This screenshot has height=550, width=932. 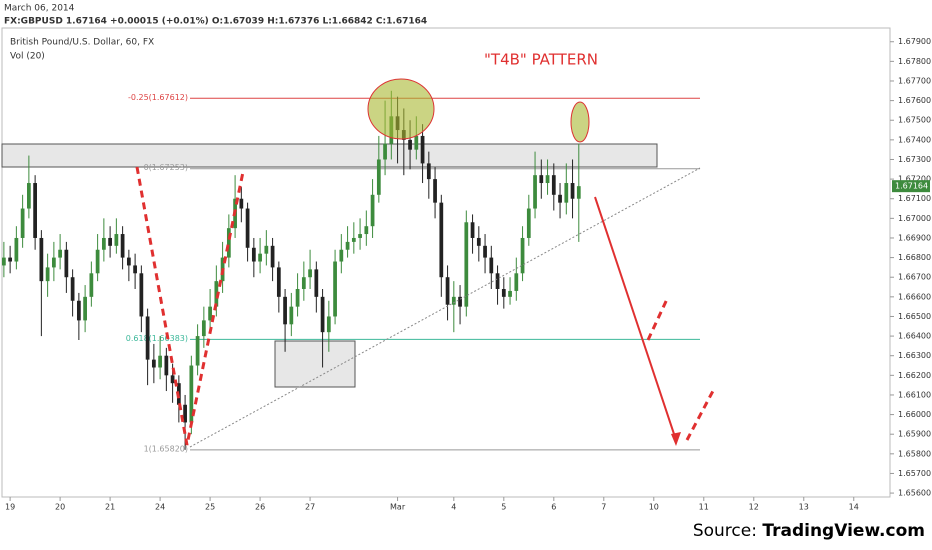 I want to click on last-price-tag, so click(x=911, y=186).